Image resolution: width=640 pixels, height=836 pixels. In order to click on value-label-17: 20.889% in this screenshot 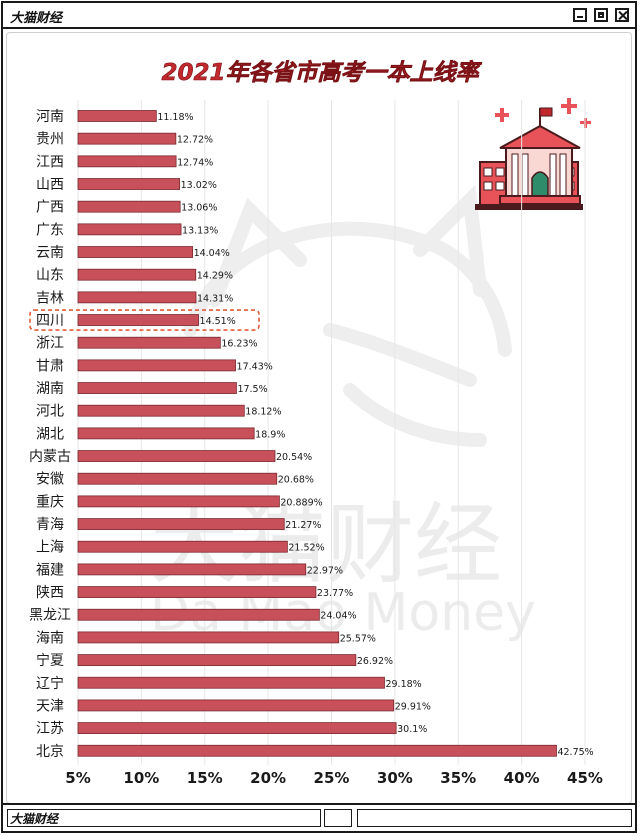, I will do `click(301, 502)`.